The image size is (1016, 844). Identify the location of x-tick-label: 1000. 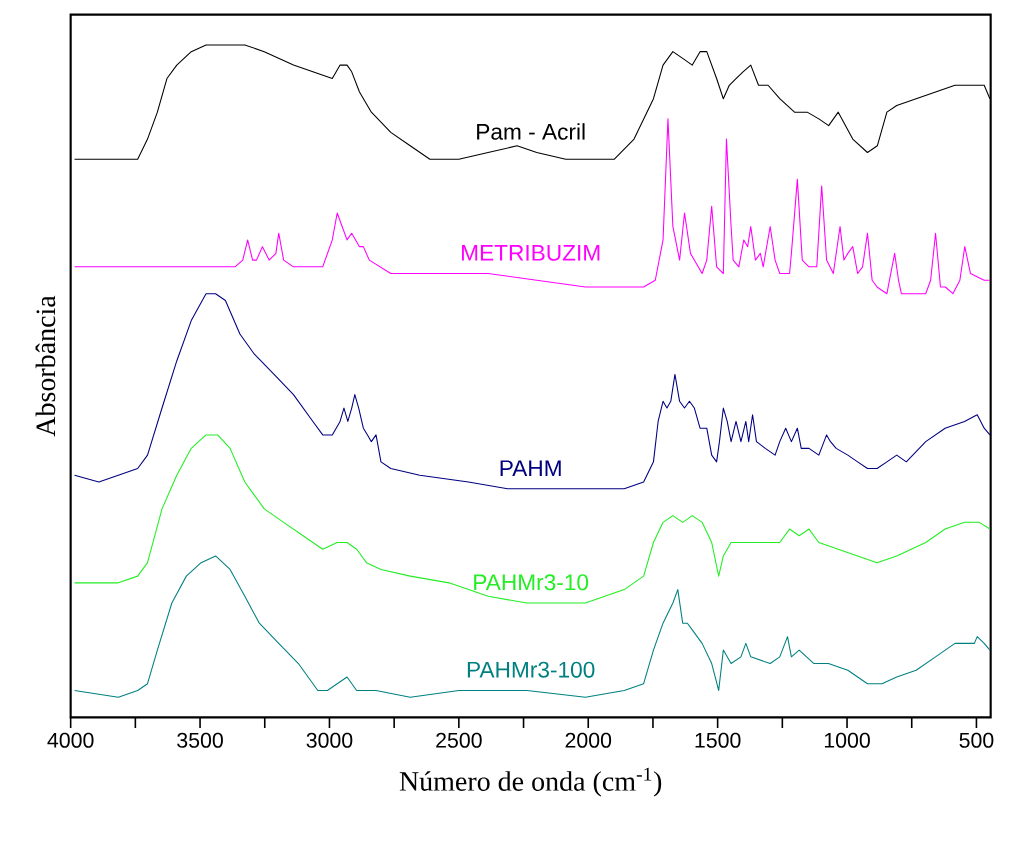
(847, 740).